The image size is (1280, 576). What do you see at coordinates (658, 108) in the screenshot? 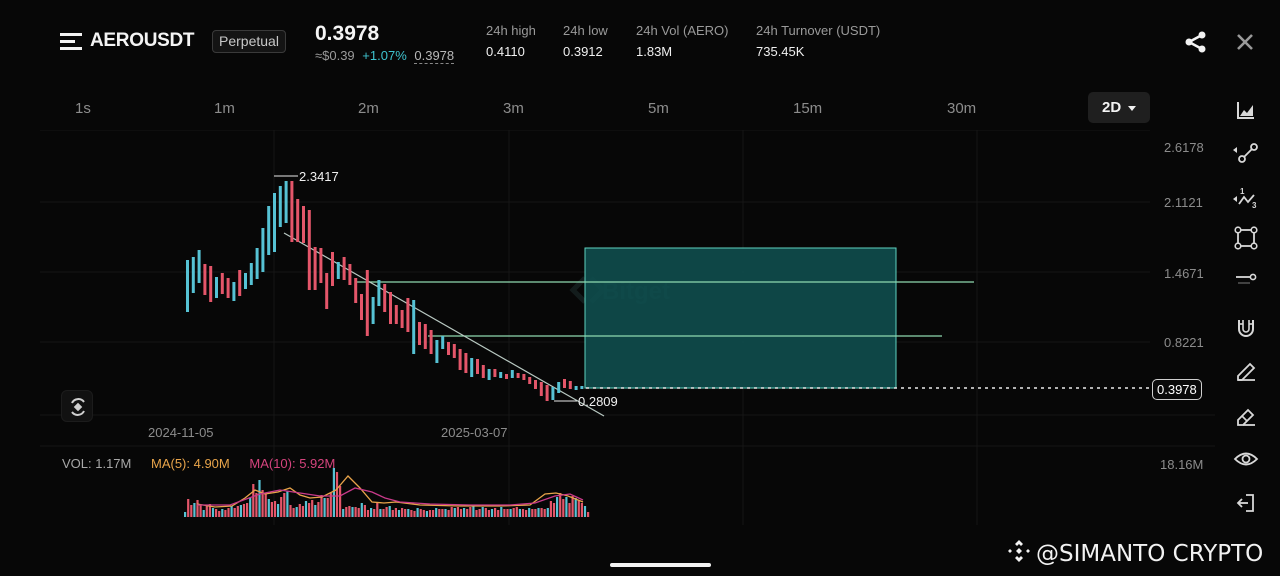
I see `interval-5m: 5m` at bounding box center [658, 108].